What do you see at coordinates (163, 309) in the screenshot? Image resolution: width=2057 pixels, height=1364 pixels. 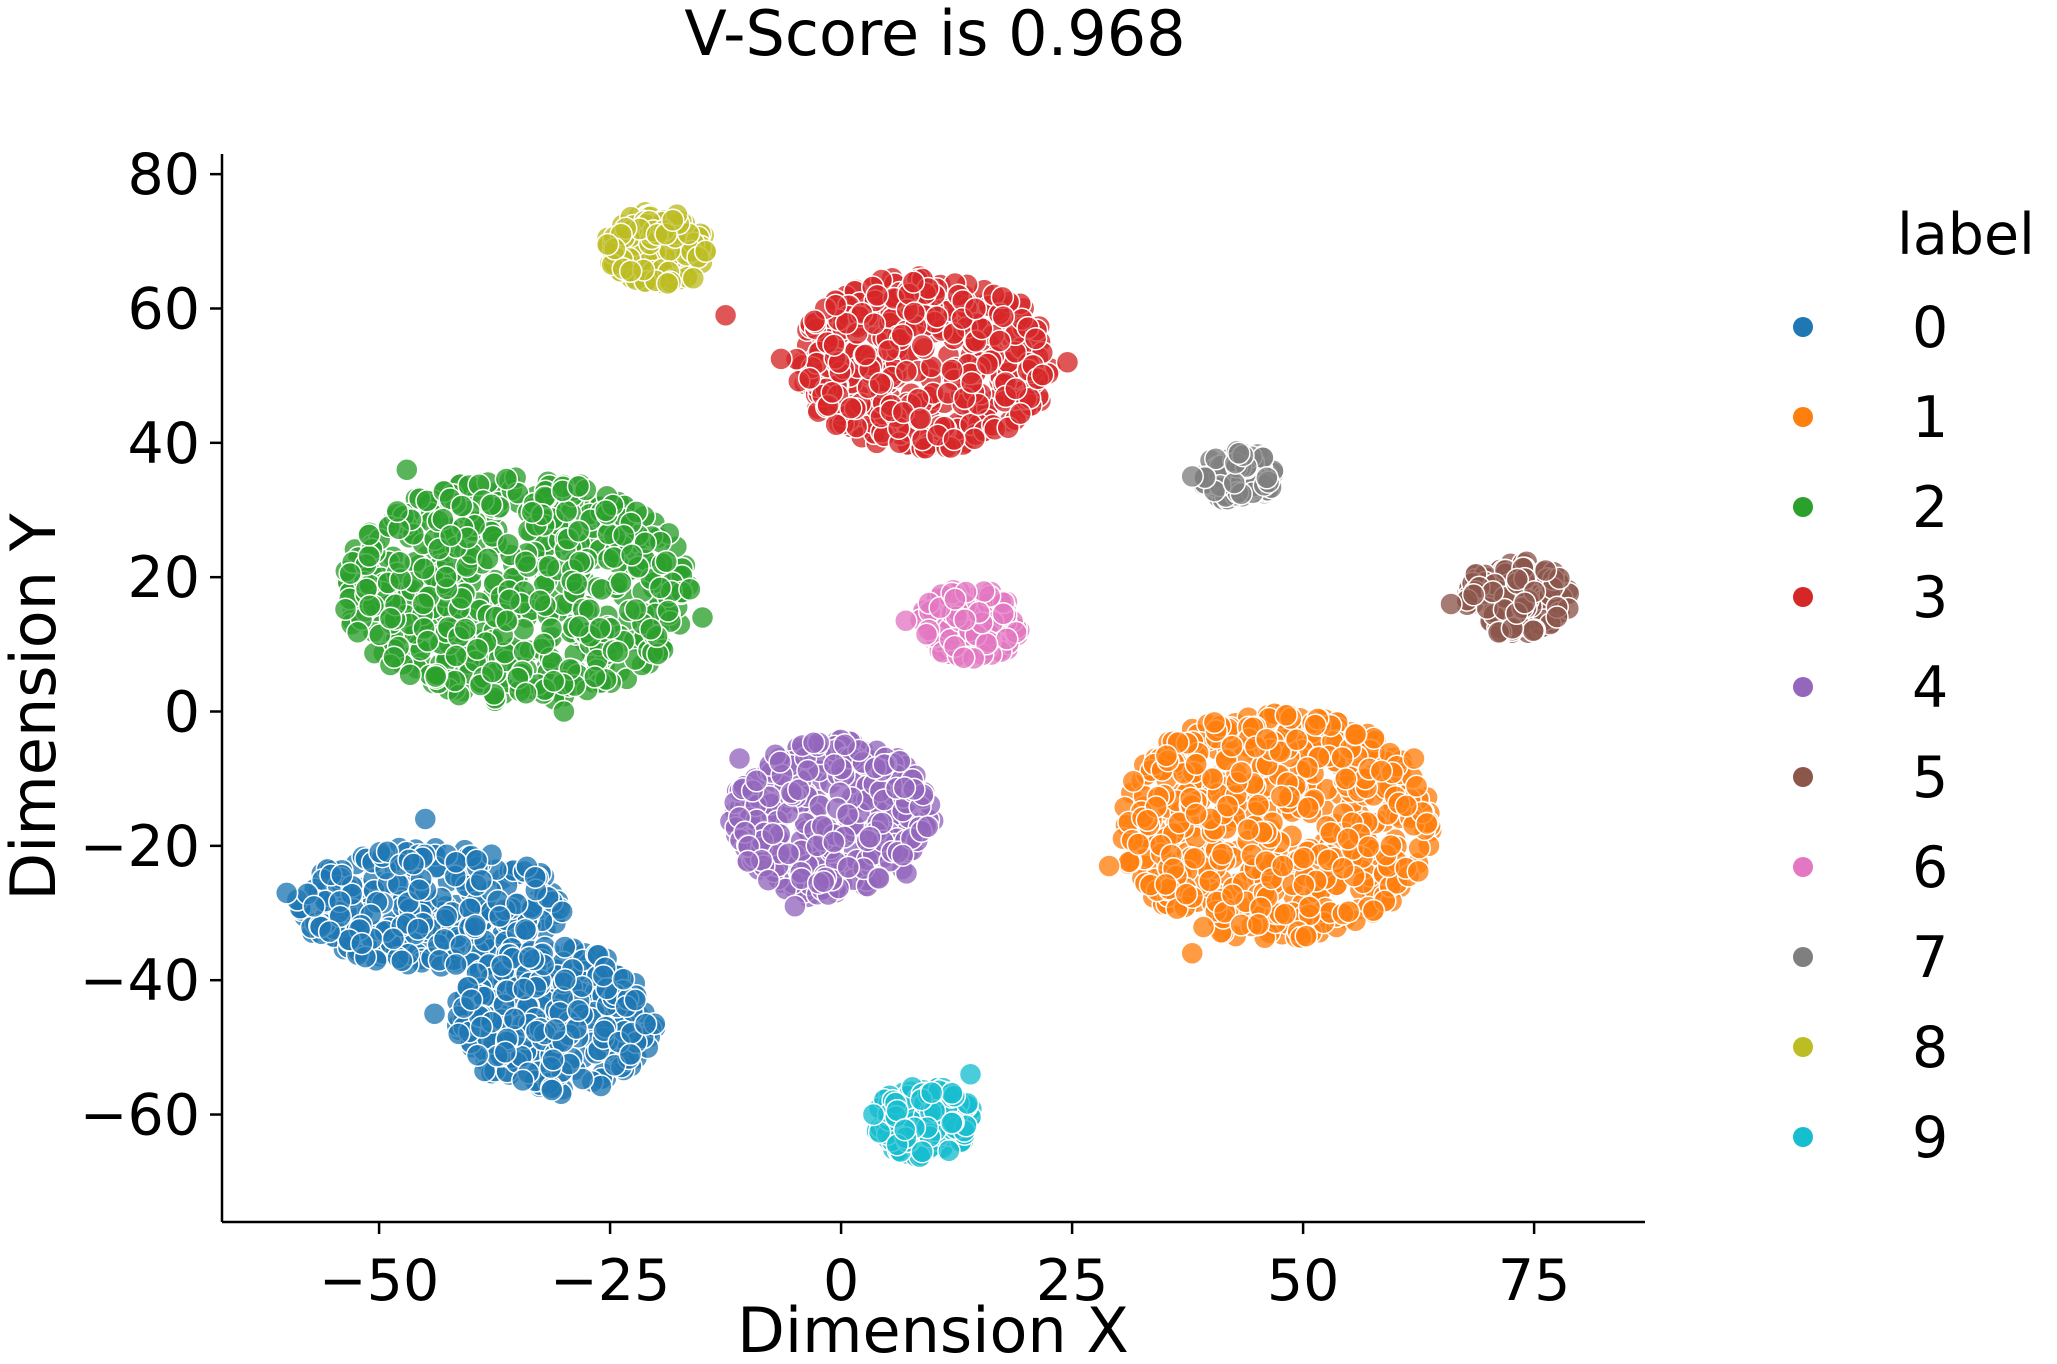 I see `y-tick-label: 60` at bounding box center [163, 309].